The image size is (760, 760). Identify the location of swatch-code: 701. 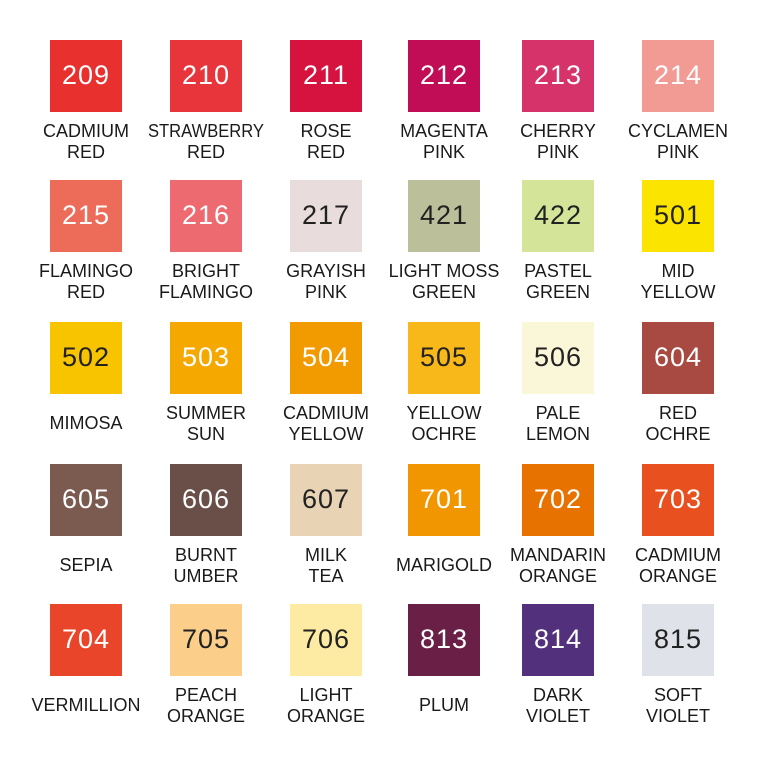
(444, 499).